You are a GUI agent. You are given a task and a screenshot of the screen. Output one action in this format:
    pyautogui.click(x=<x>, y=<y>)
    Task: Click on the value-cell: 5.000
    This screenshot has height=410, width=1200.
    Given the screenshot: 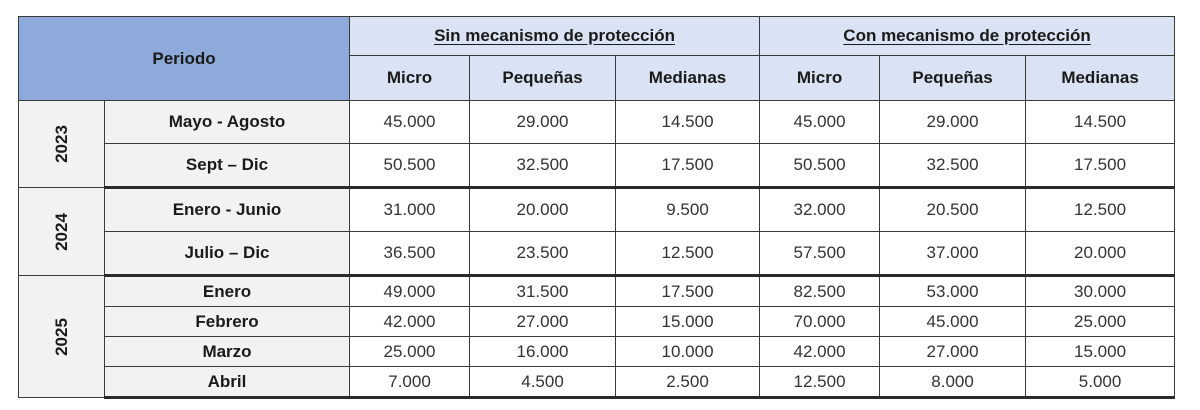 What is the action you would take?
    pyautogui.click(x=1100, y=382)
    